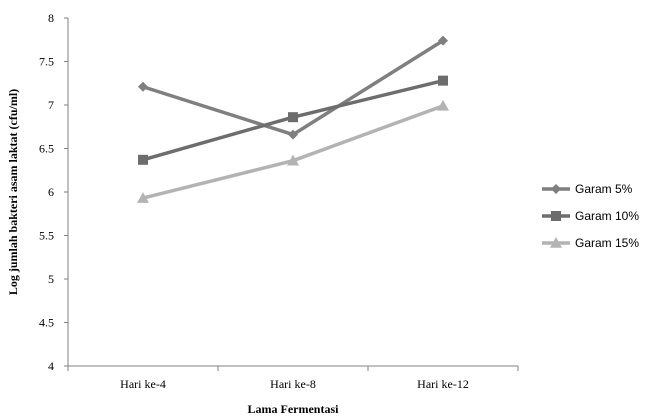 This screenshot has height=417, width=658. I want to click on x-tick-label: Hari ke-8, so click(293, 384).